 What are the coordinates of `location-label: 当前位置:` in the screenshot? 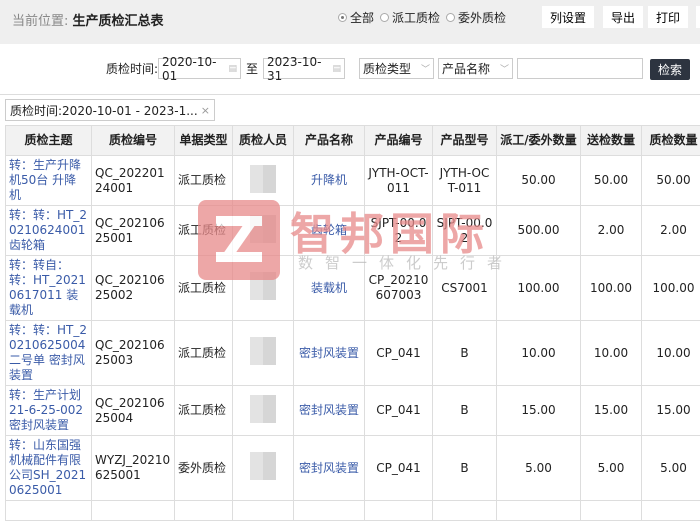 It's located at (40, 21).